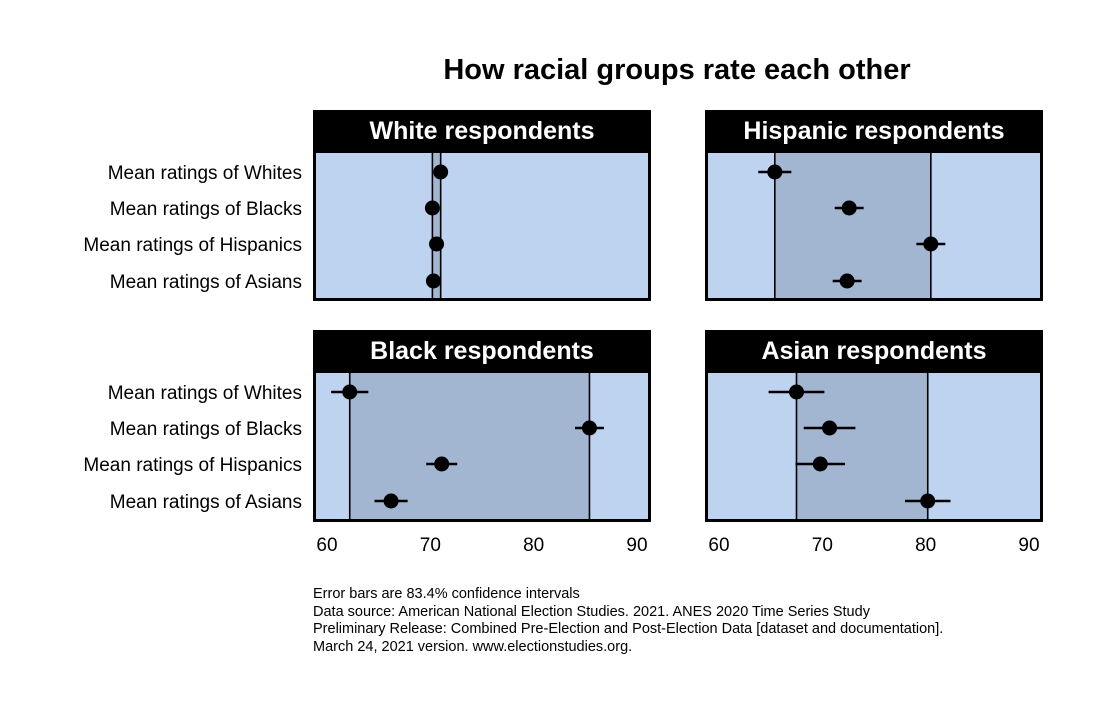  I want to click on panel-title: White respondents, so click(481, 131).